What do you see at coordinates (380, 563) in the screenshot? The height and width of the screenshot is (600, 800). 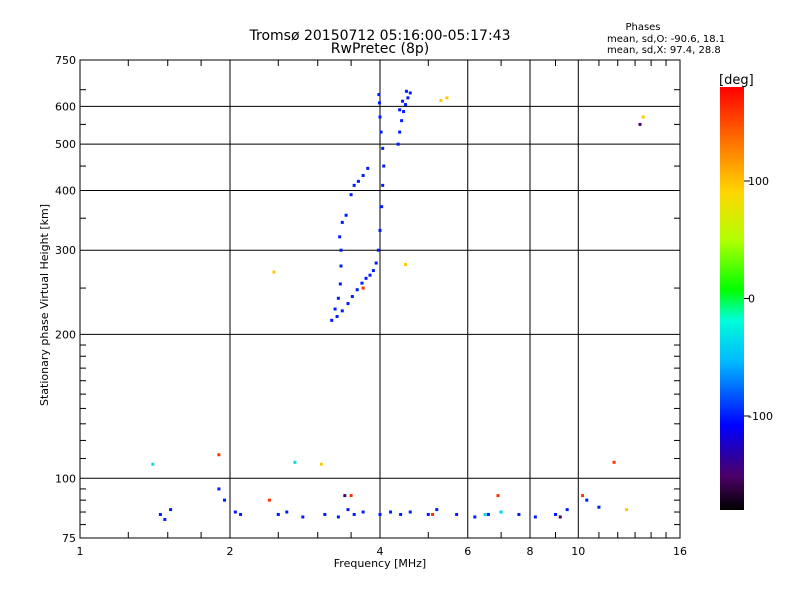 I see `x-axis-label: Frequency [MHz]` at bounding box center [380, 563].